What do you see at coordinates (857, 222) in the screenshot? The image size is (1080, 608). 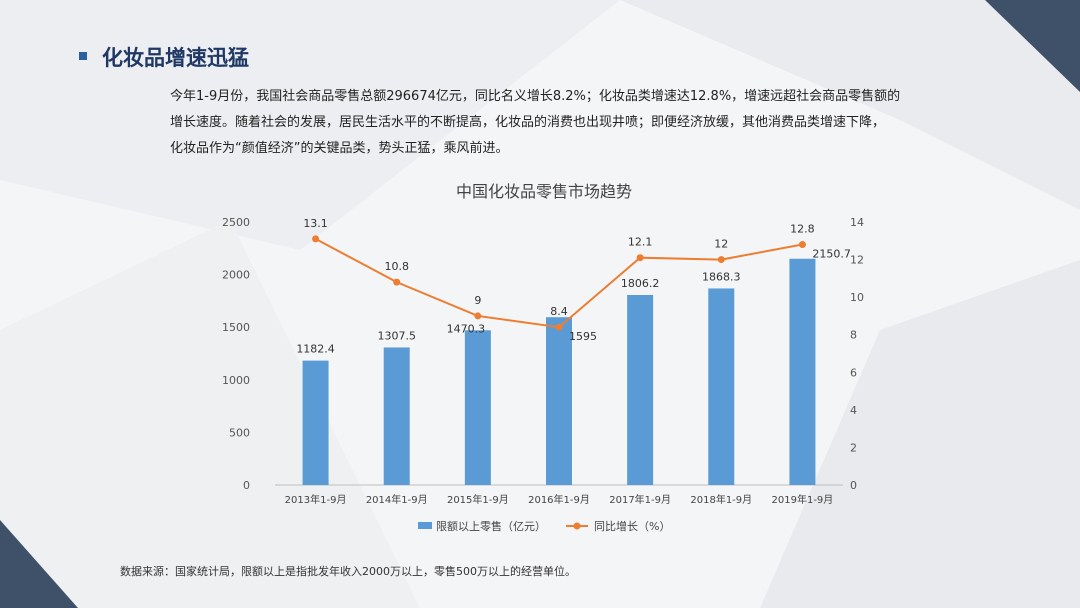 I see `y-right-tick-label: 14` at bounding box center [857, 222].